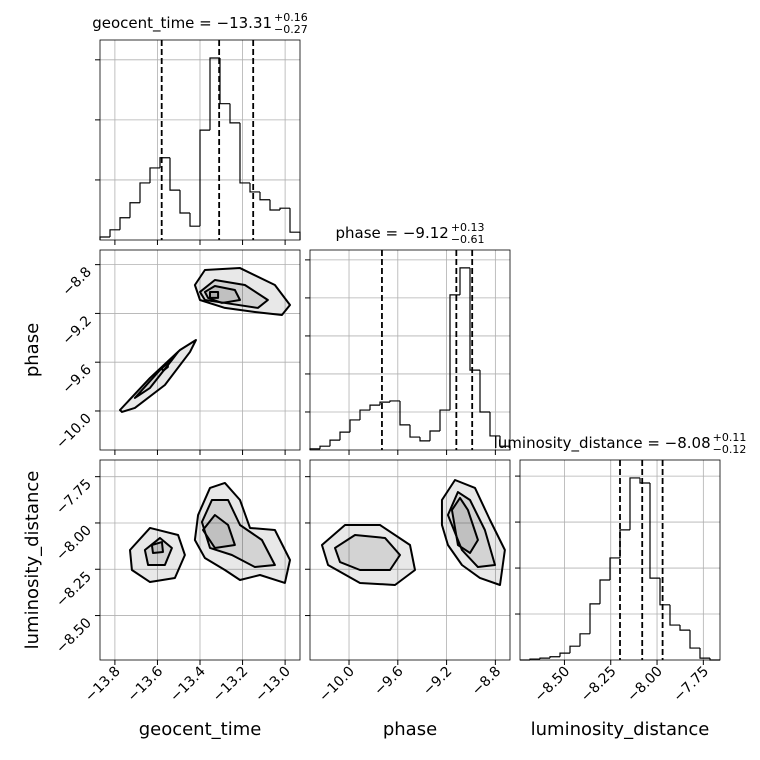 The width and height of the screenshot is (760, 760). I want to click on y-tick-label: −7.75, so click(74, 497).